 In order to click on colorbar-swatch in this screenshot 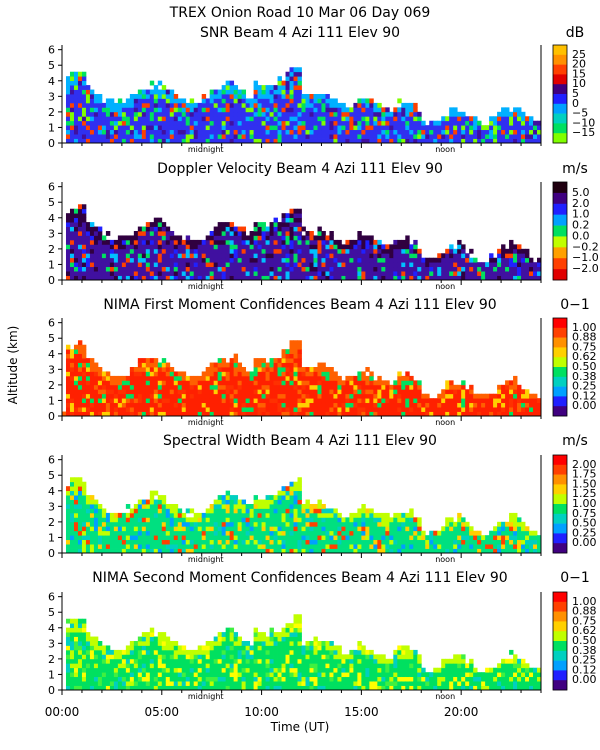, I will do `click(560, 59)`.